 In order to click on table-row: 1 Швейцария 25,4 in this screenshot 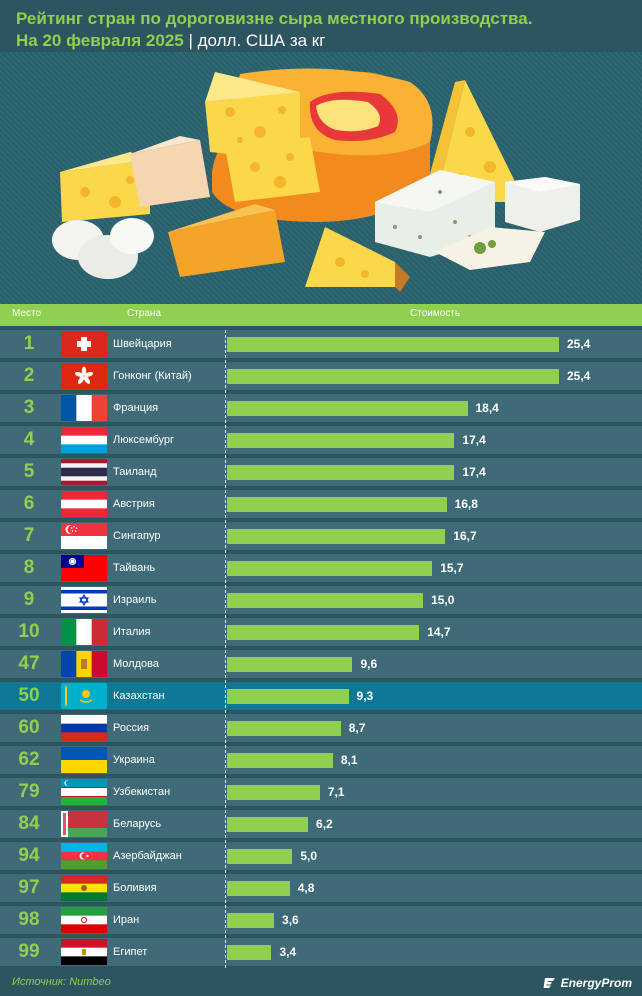, I will do `click(321, 344)`.